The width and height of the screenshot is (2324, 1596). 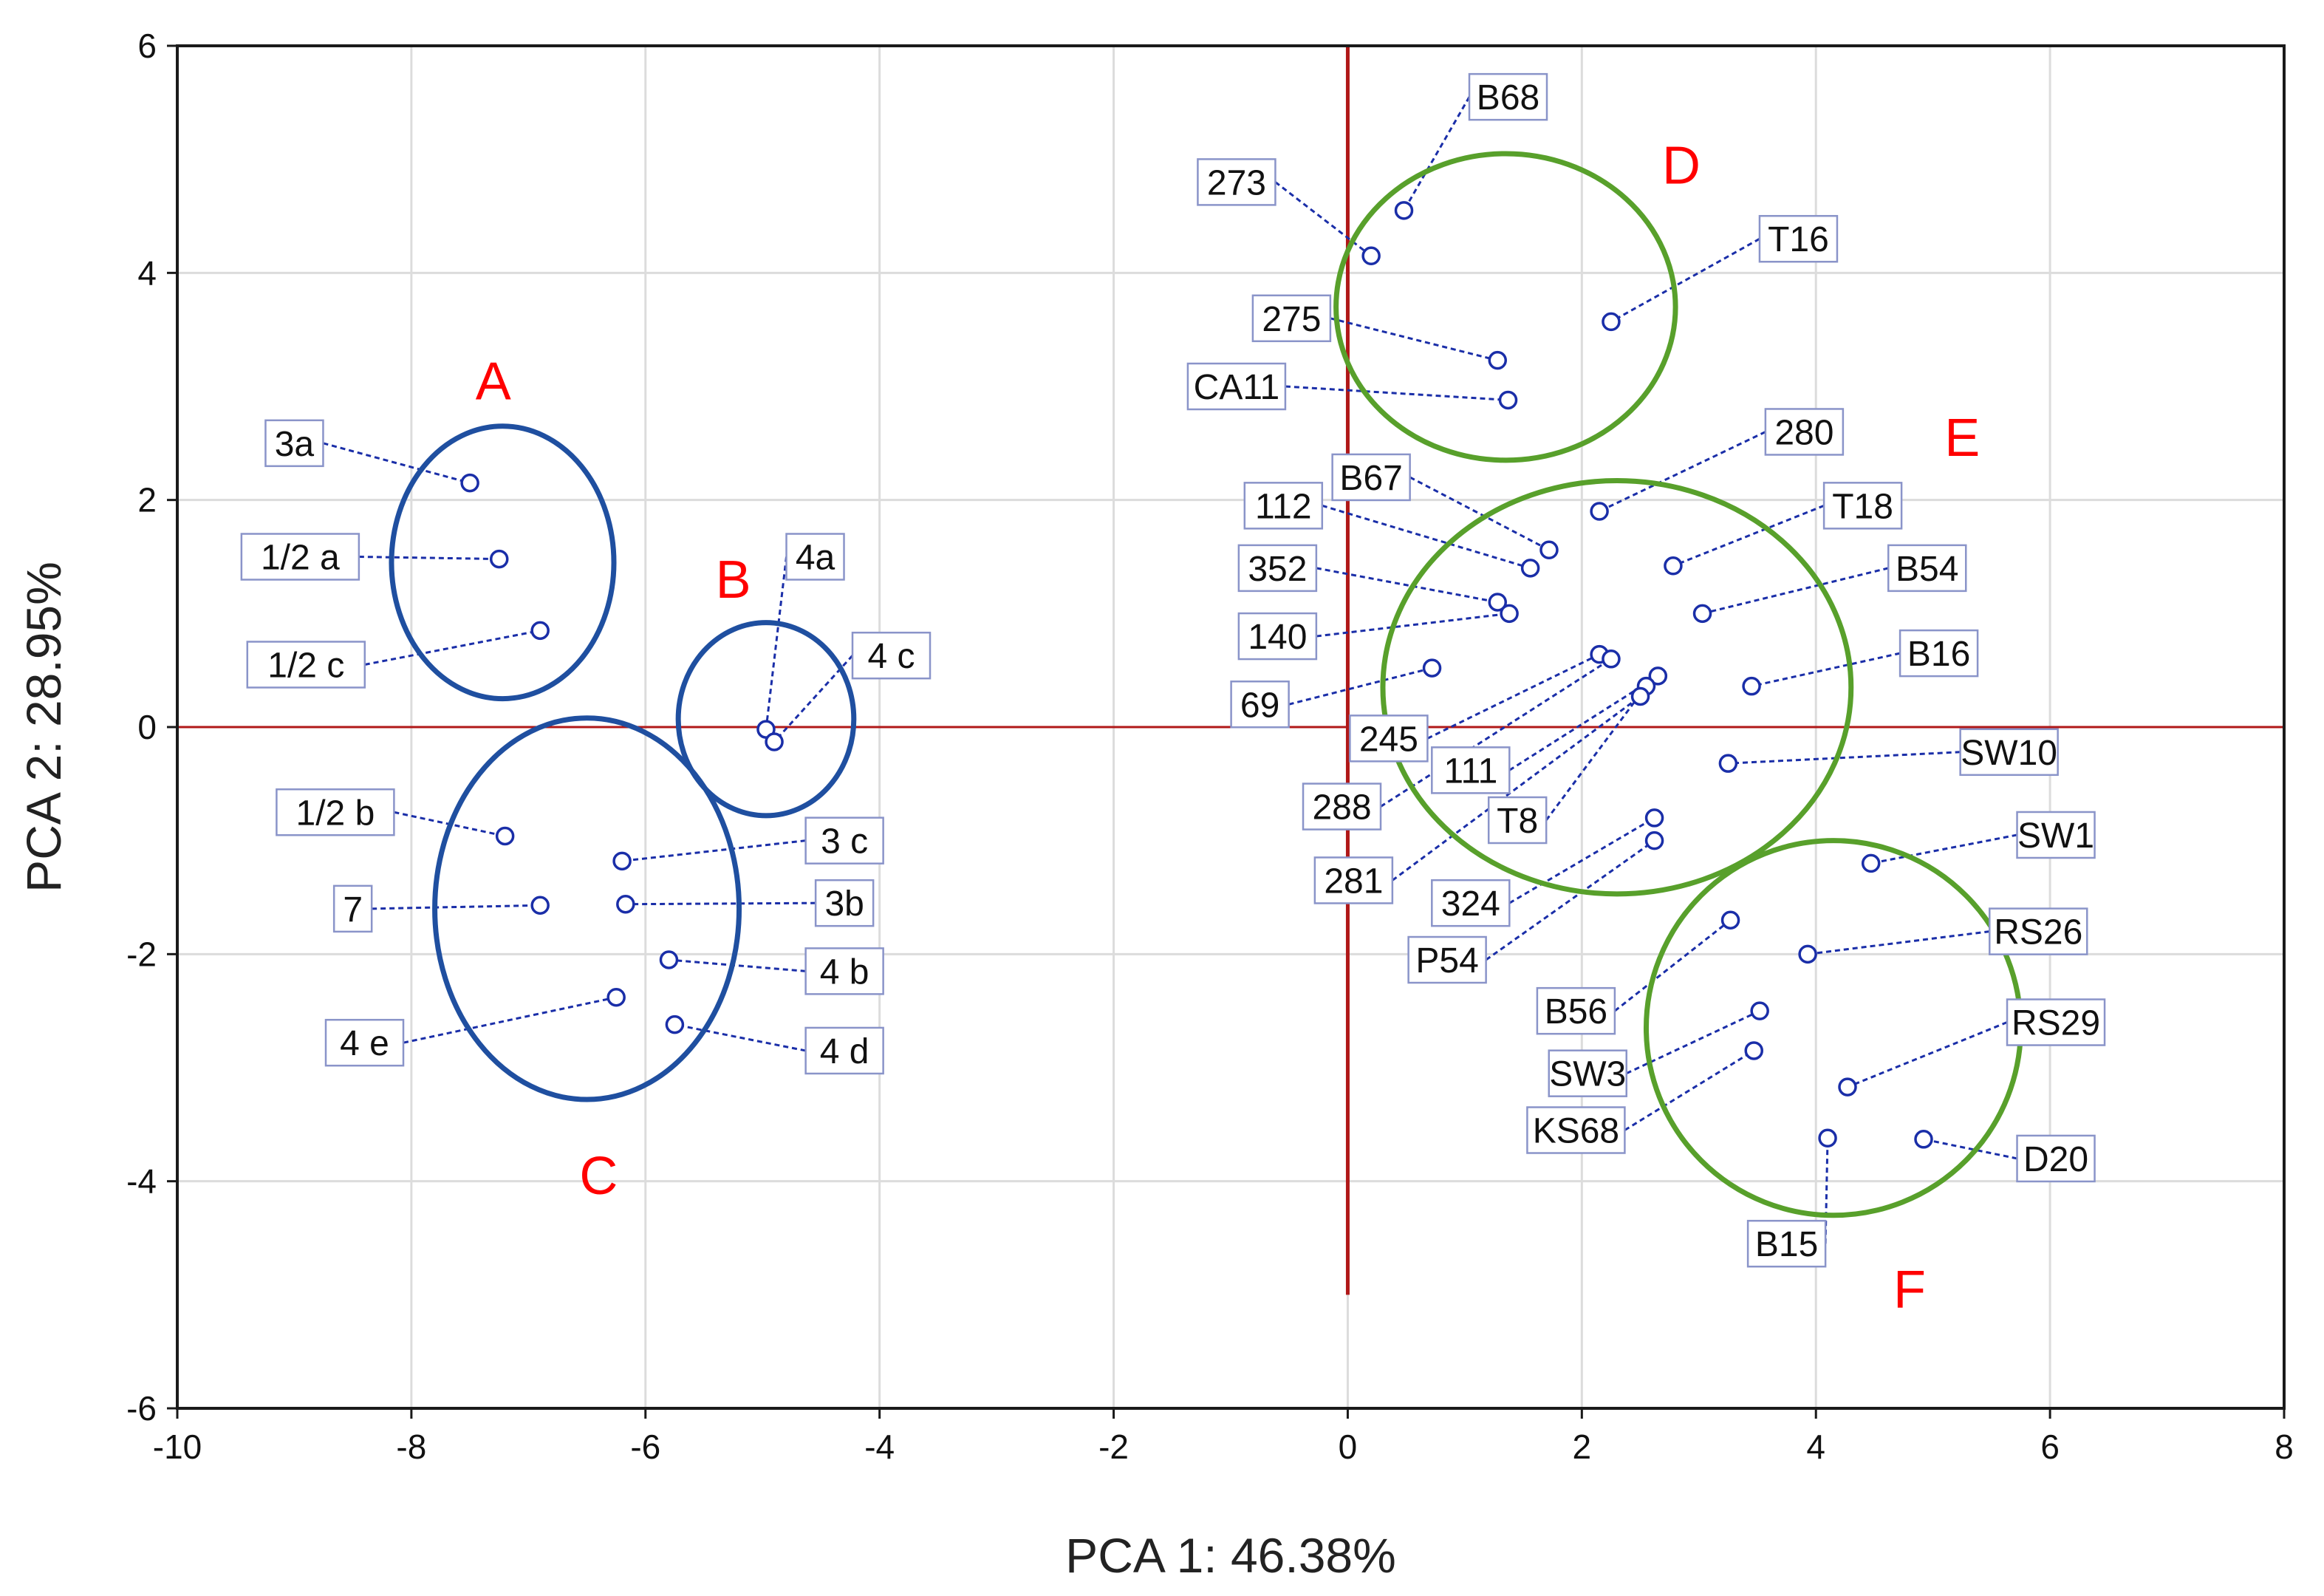 I want to click on point-label: 1/2 c, so click(x=305, y=665).